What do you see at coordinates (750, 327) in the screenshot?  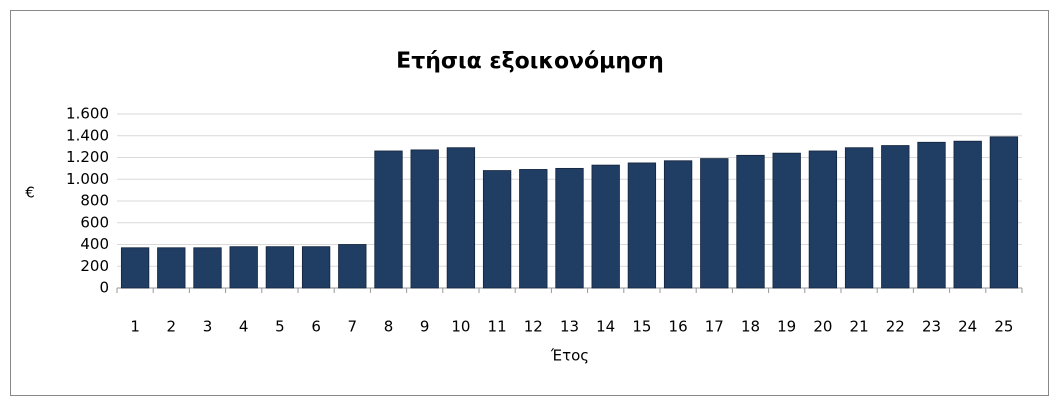 I see `x-tick-label: 18` at bounding box center [750, 327].